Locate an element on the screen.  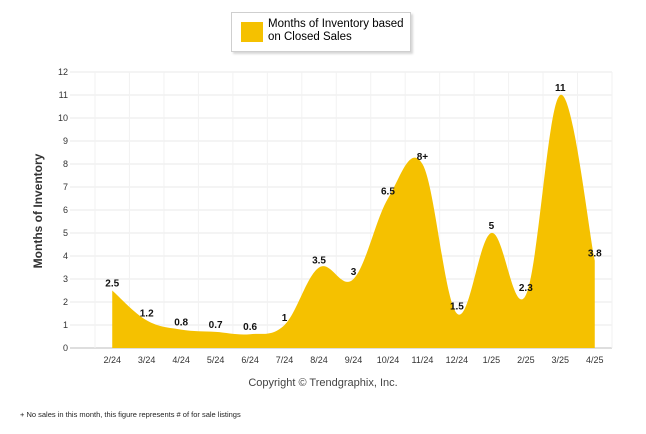
data-label: 2.5 is located at coordinates (112, 284).